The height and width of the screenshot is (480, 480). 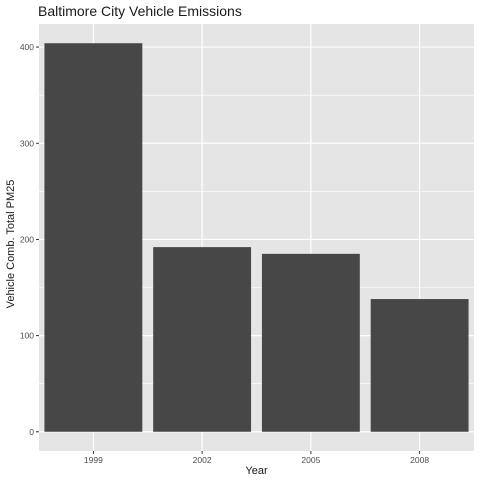 I want to click on y-tick-label: 400, so click(x=27, y=47).